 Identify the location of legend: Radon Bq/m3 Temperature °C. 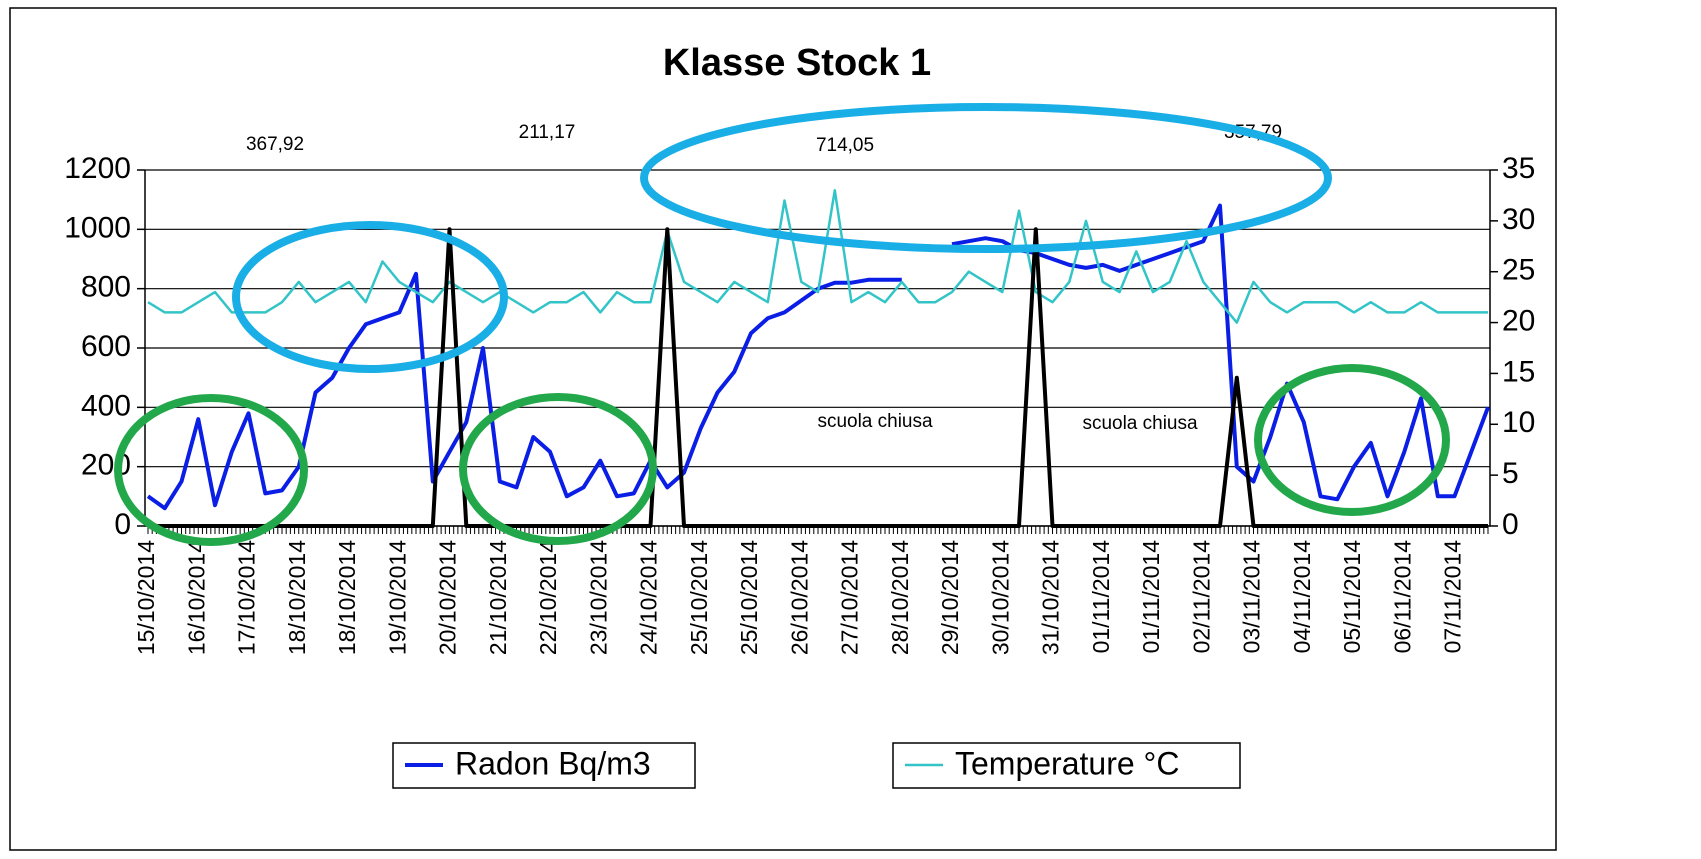
(816, 765).